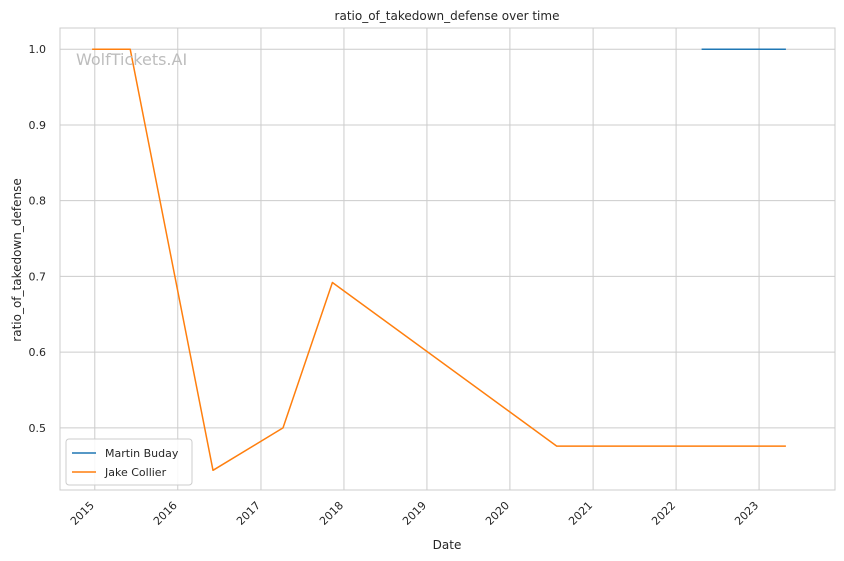 Image resolution: width=844 pixels, height=561 pixels. What do you see at coordinates (38, 276) in the screenshot?
I see `y-tick-label: 0.7` at bounding box center [38, 276].